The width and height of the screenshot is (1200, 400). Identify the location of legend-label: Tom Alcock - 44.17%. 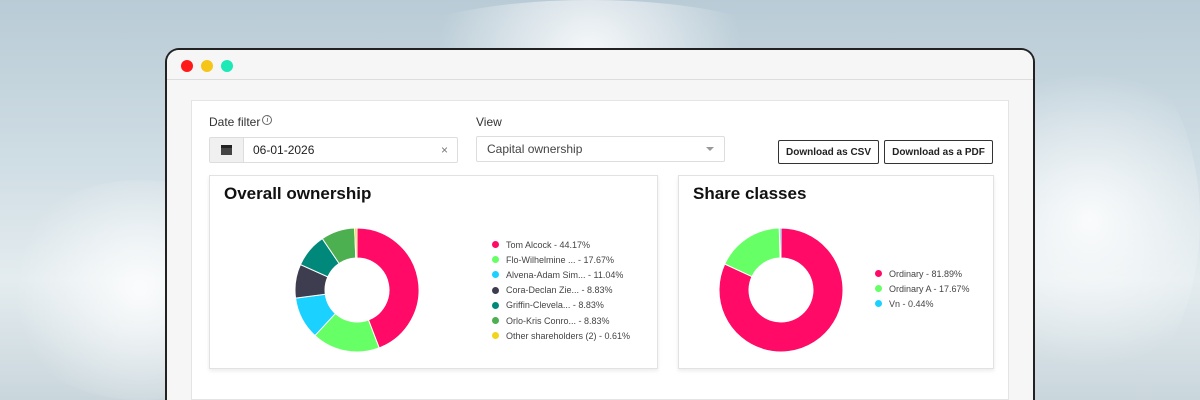
(548, 244).